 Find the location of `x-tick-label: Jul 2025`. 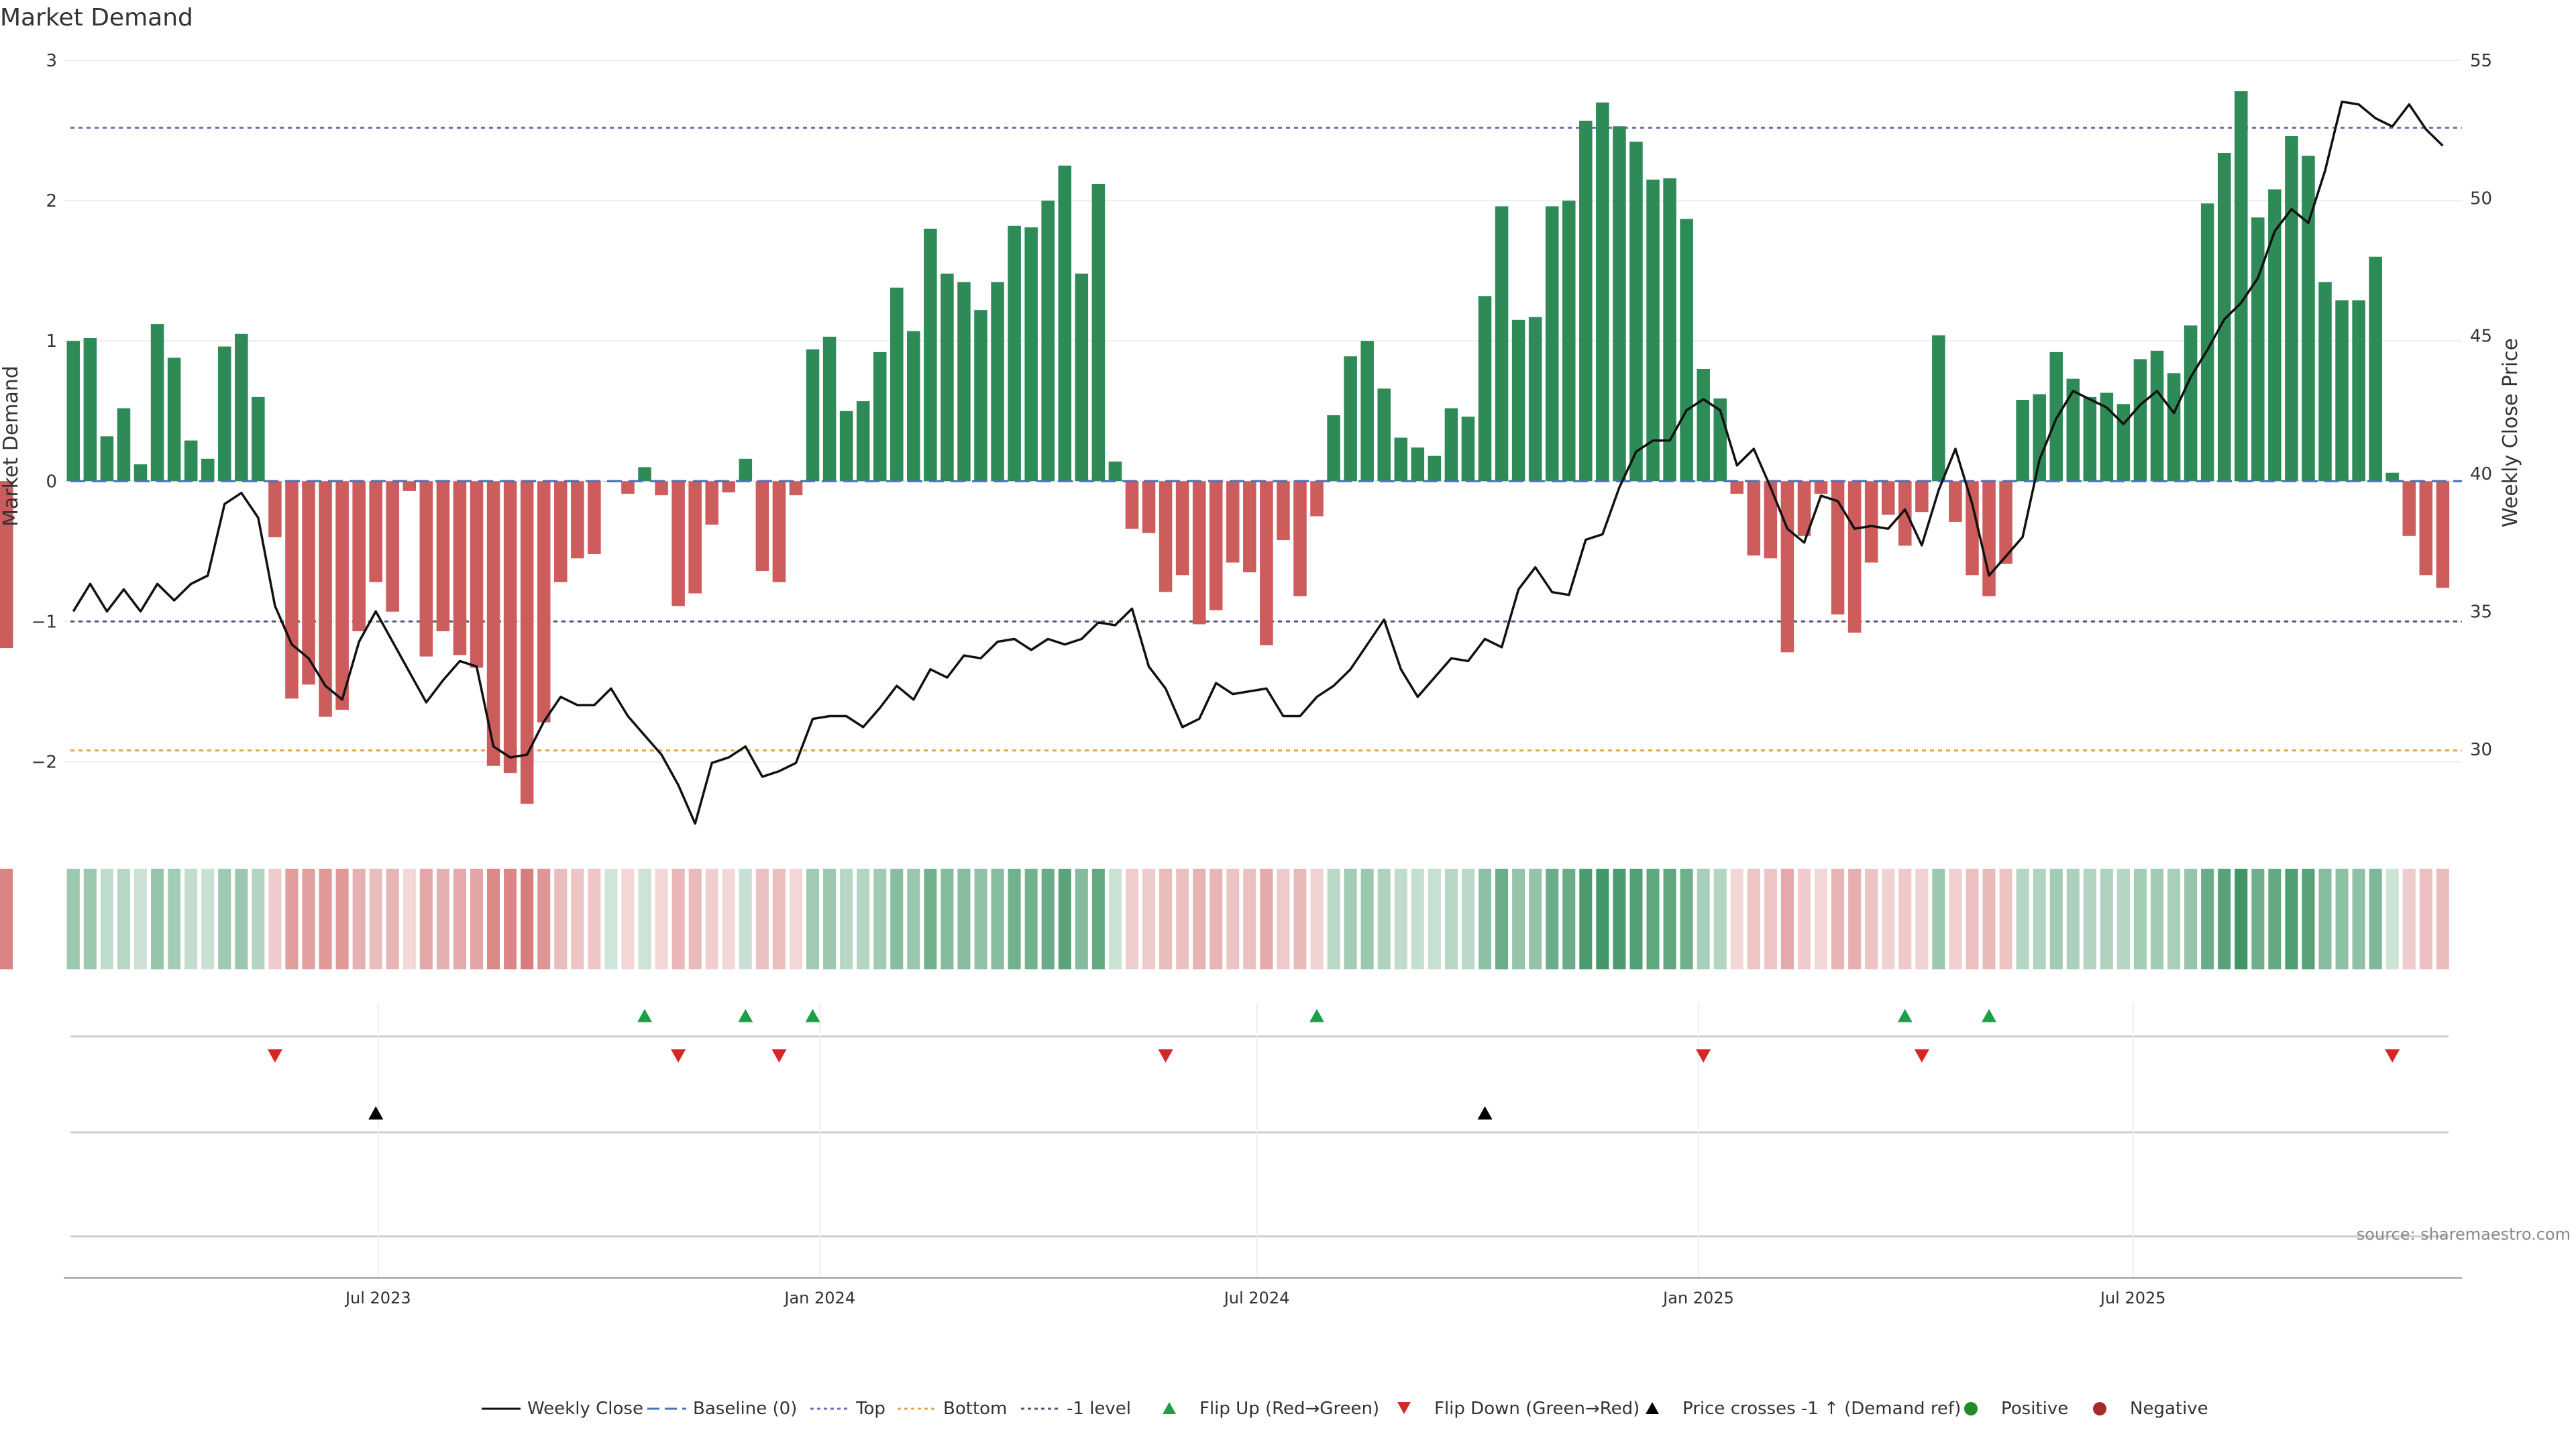

x-tick-label: Jul 2025 is located at coordinates (2132, 1298).